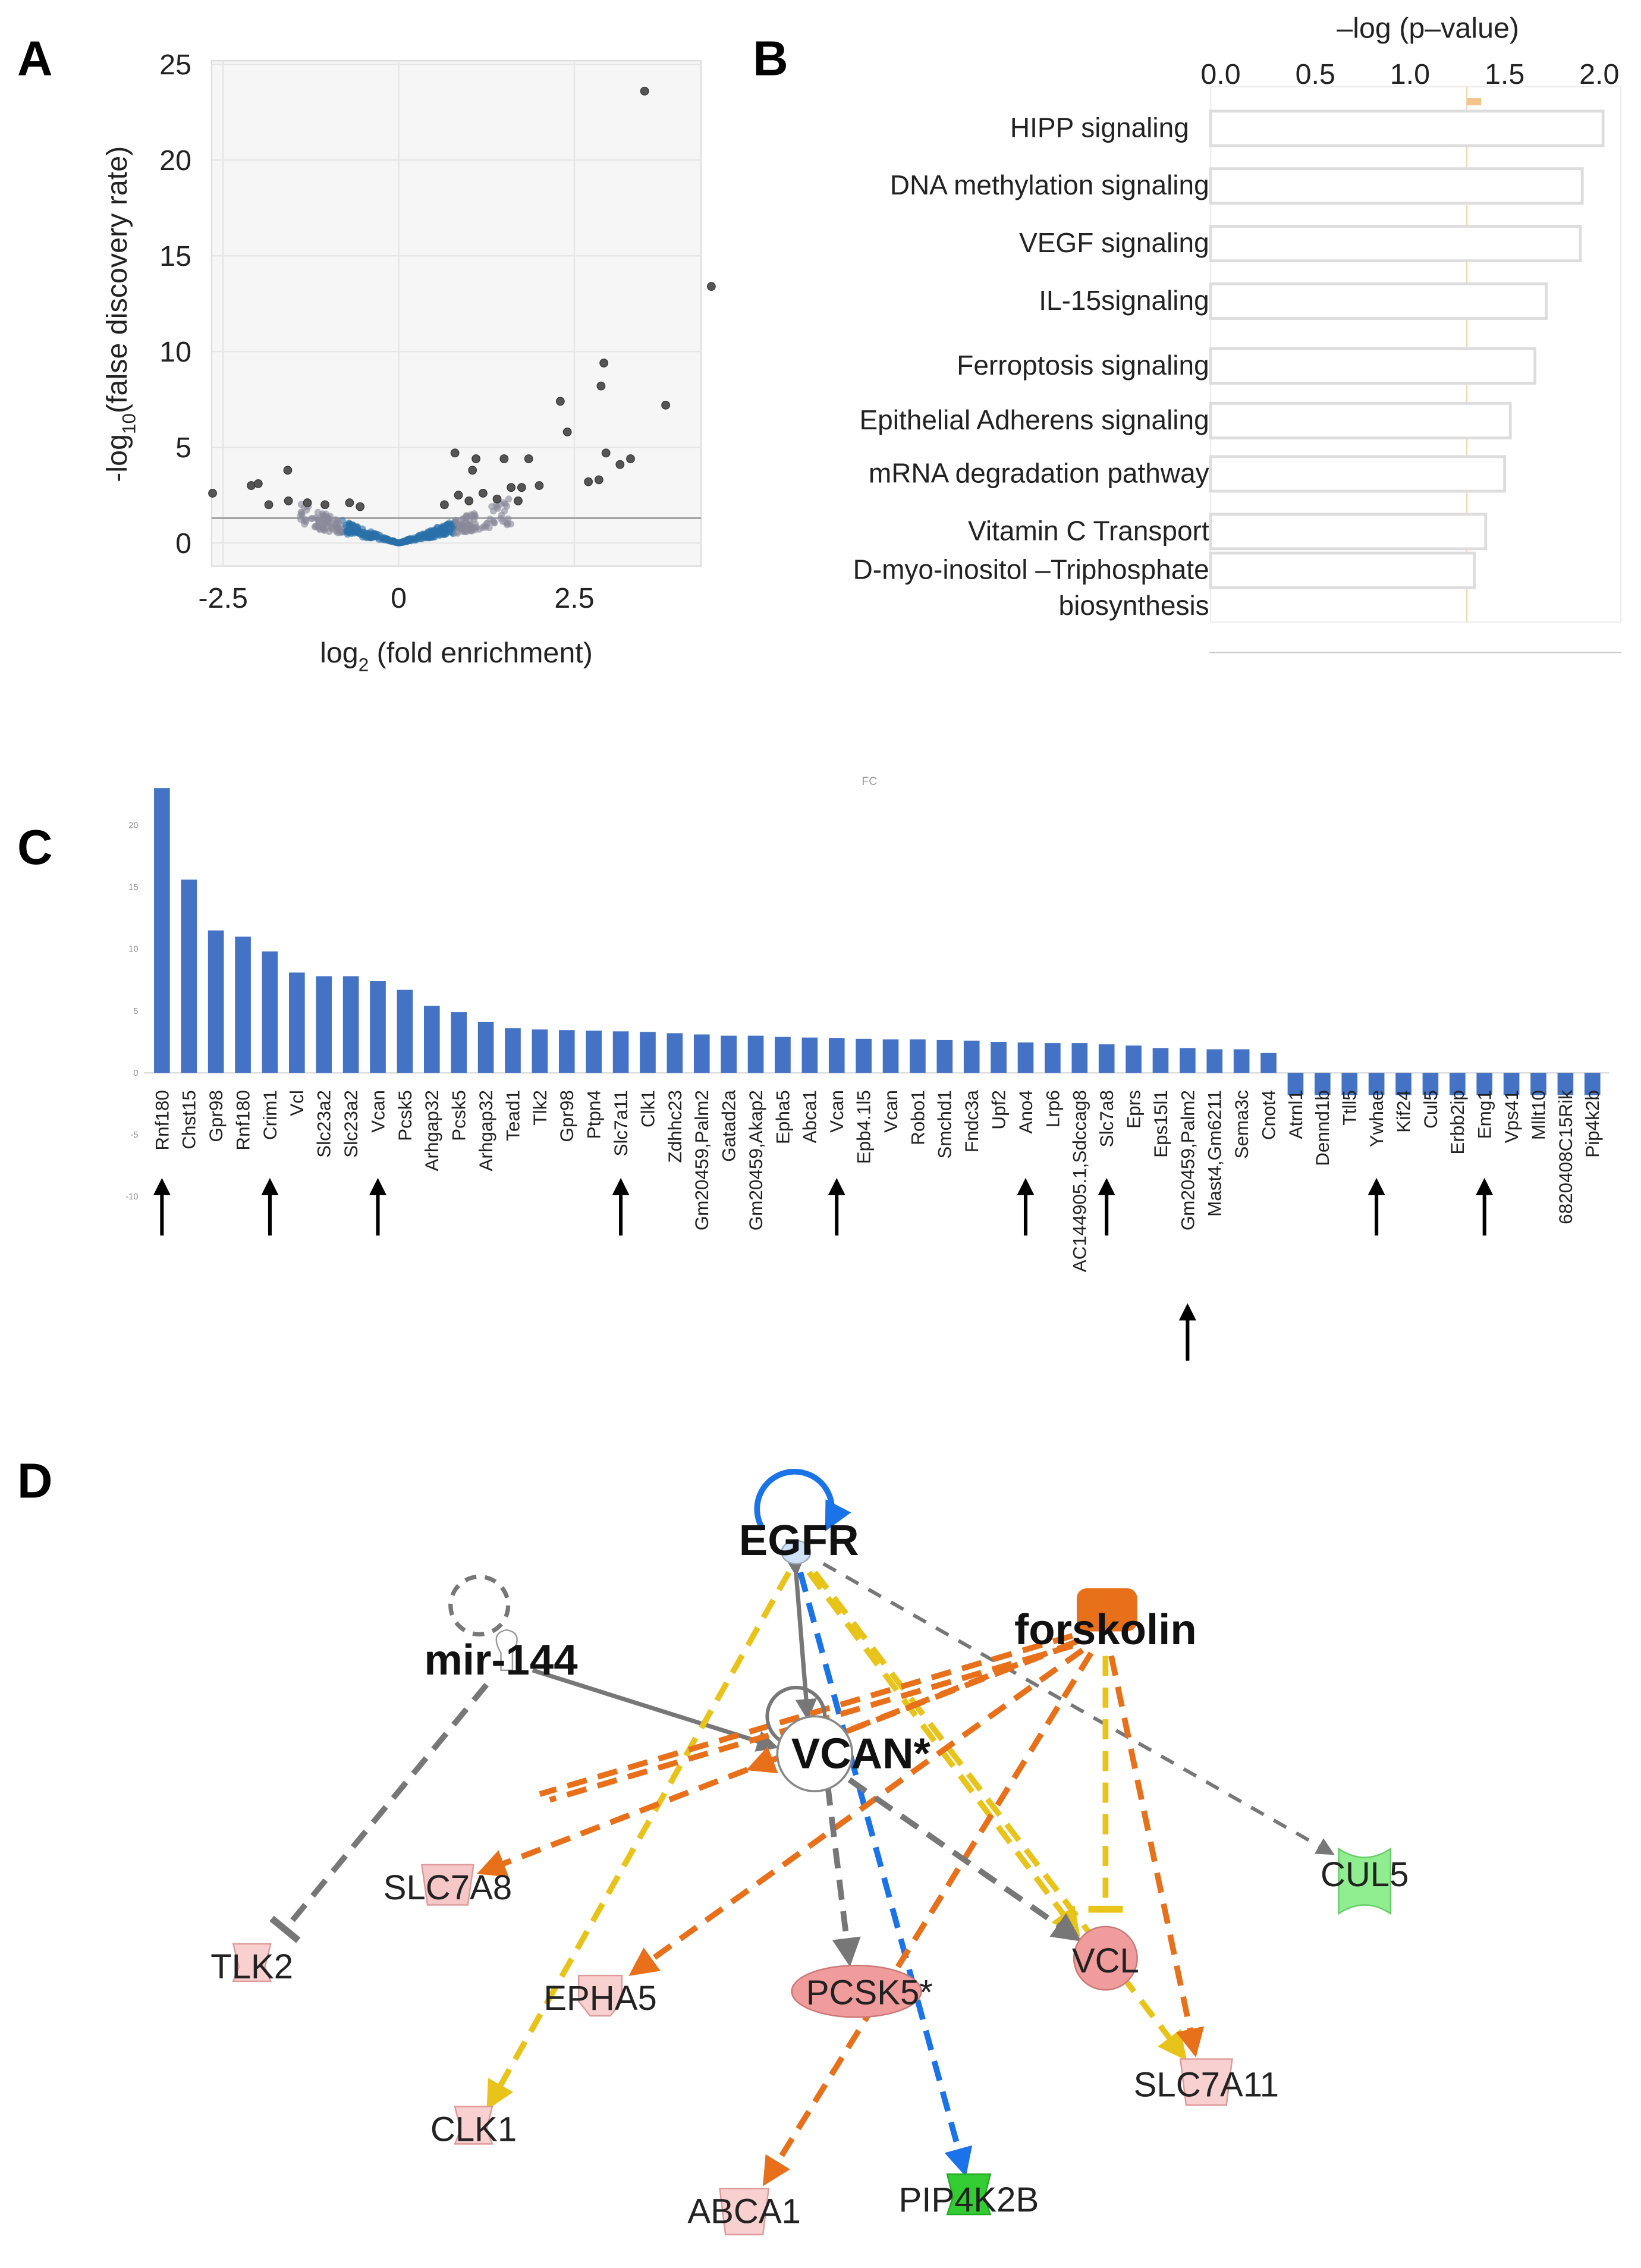 The image size is (1641, 2268). I want to click on category-label: D-myo-inositol –Triphosphate, so click(1031, 569).